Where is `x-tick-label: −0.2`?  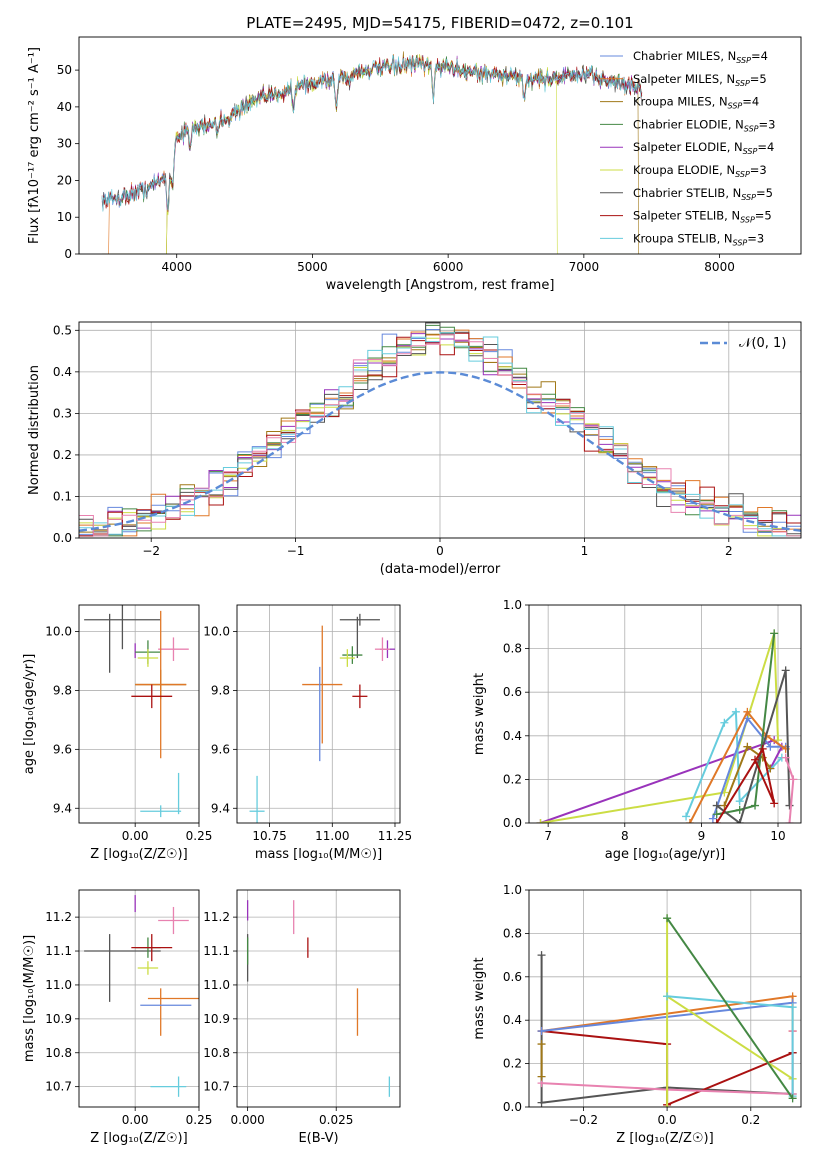
x-tick-label: −0.2 is located at coordinates (583, 1120).